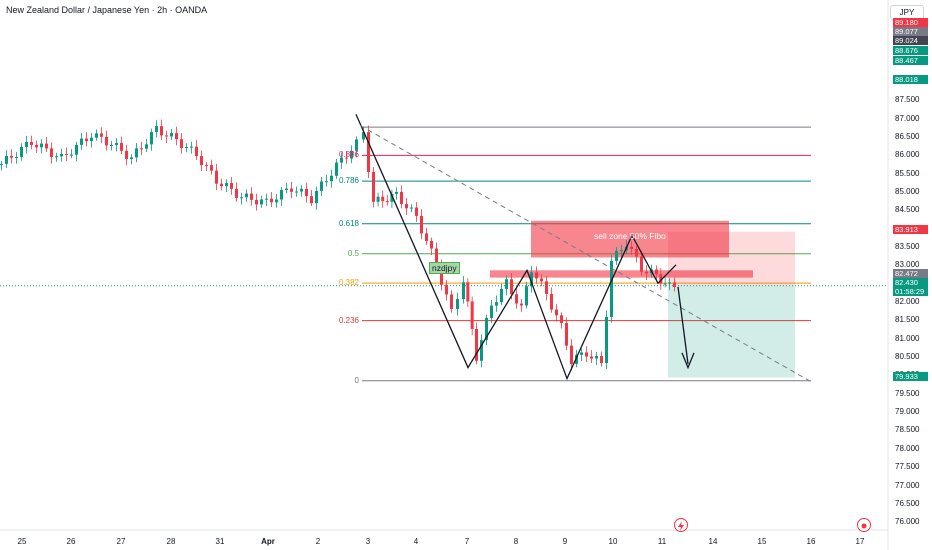  Describe the element at coordinates (762, 541) in the screenshot. I see `time-tick: 15` at that location.